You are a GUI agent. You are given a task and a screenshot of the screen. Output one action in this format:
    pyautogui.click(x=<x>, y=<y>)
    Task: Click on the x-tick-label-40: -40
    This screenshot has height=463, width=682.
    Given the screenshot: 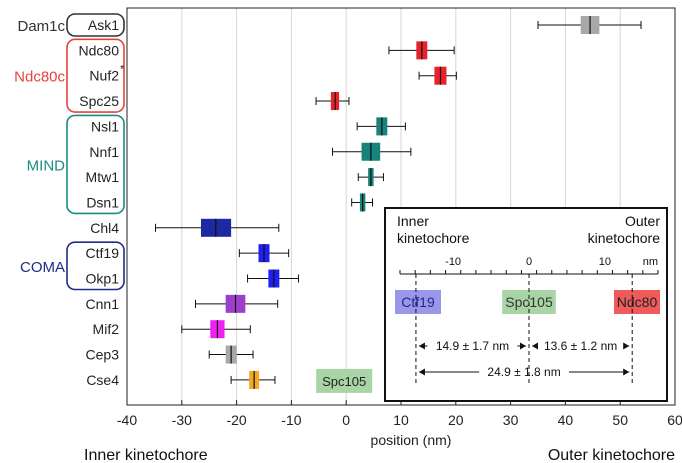 What is the action you would take?
    pyautogui.click(x=127, y=420)
    